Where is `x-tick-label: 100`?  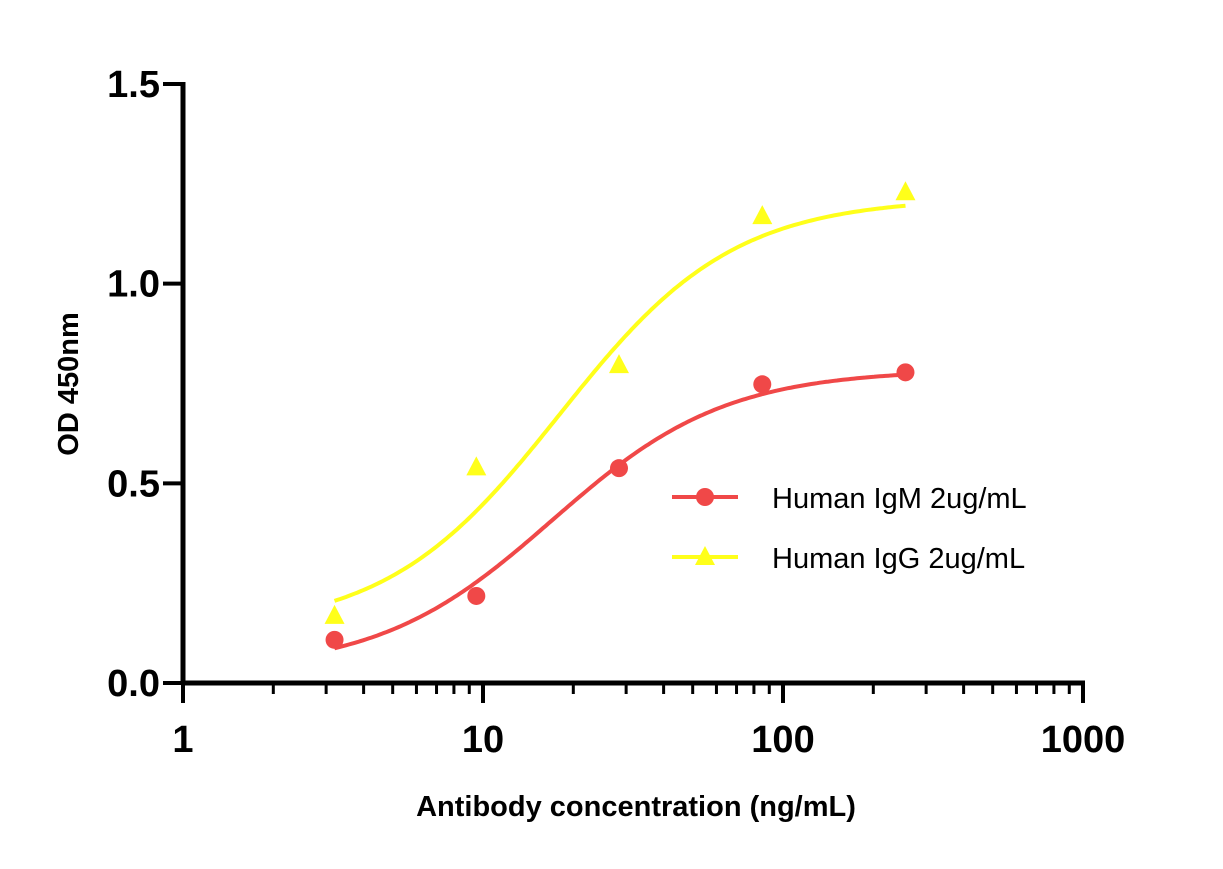
x-tick-label: 100 is located at coordinates (782, 740).